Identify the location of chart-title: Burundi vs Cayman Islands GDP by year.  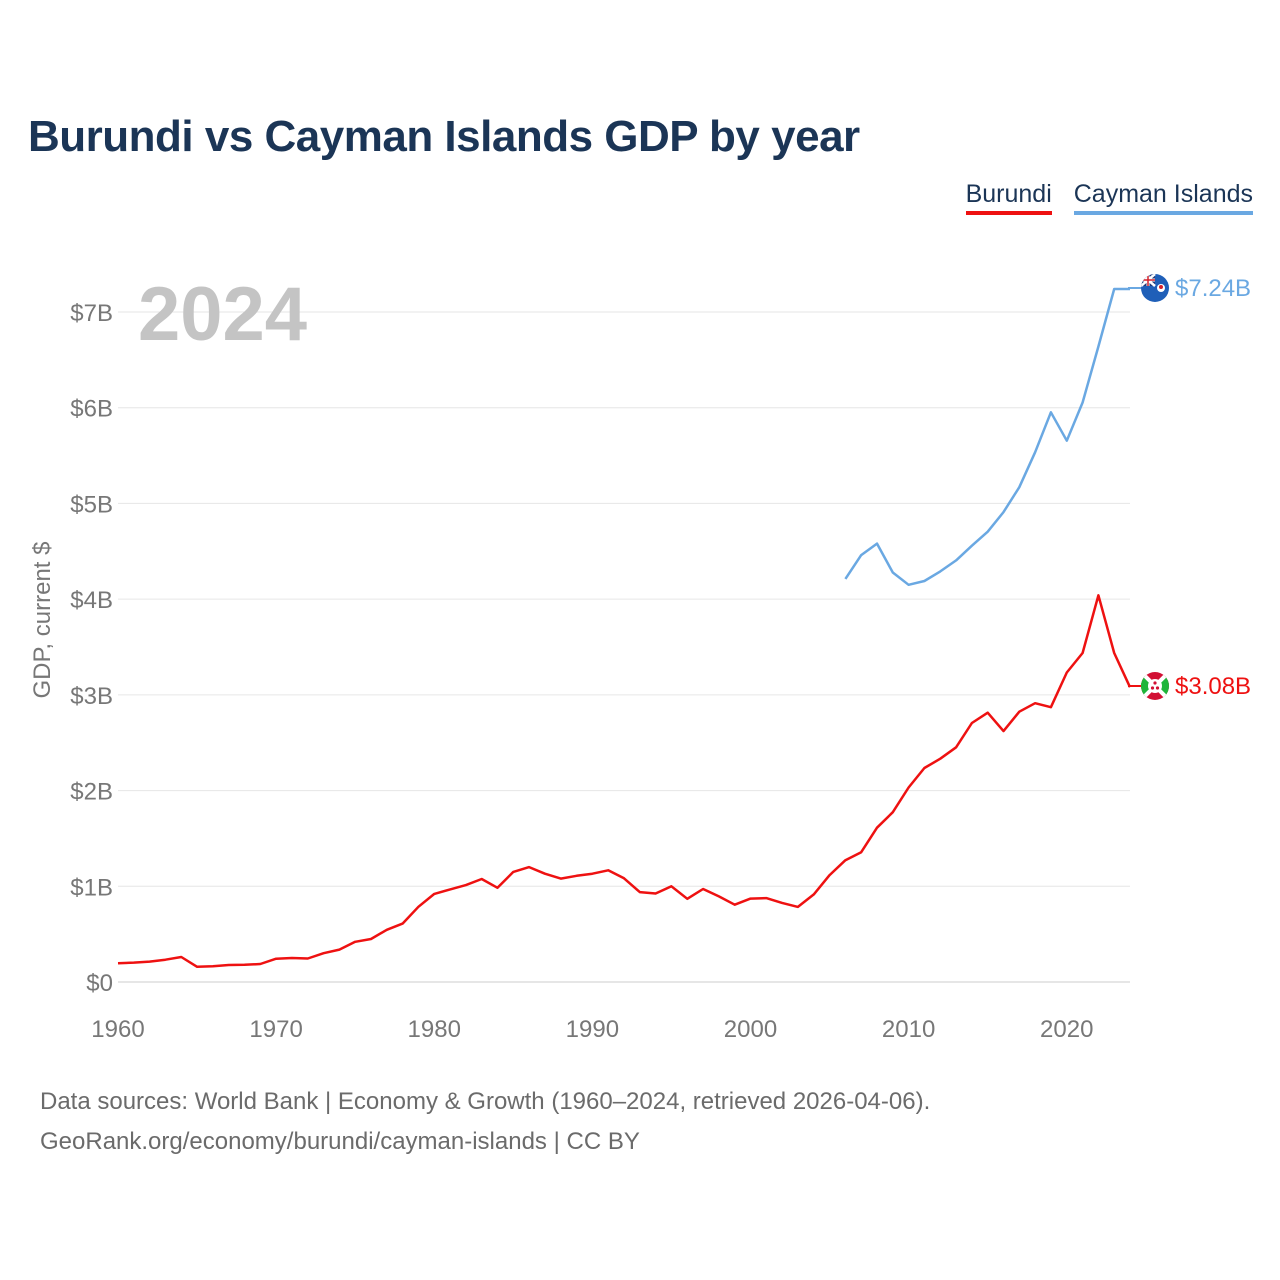
(444, 136).